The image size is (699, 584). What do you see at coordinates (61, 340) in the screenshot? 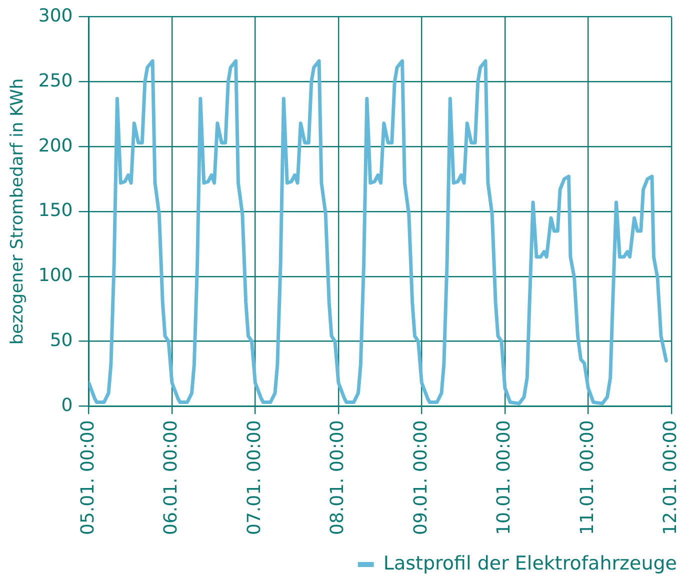
I see `y-tick-label: 50` at bounding box center [61, 340].